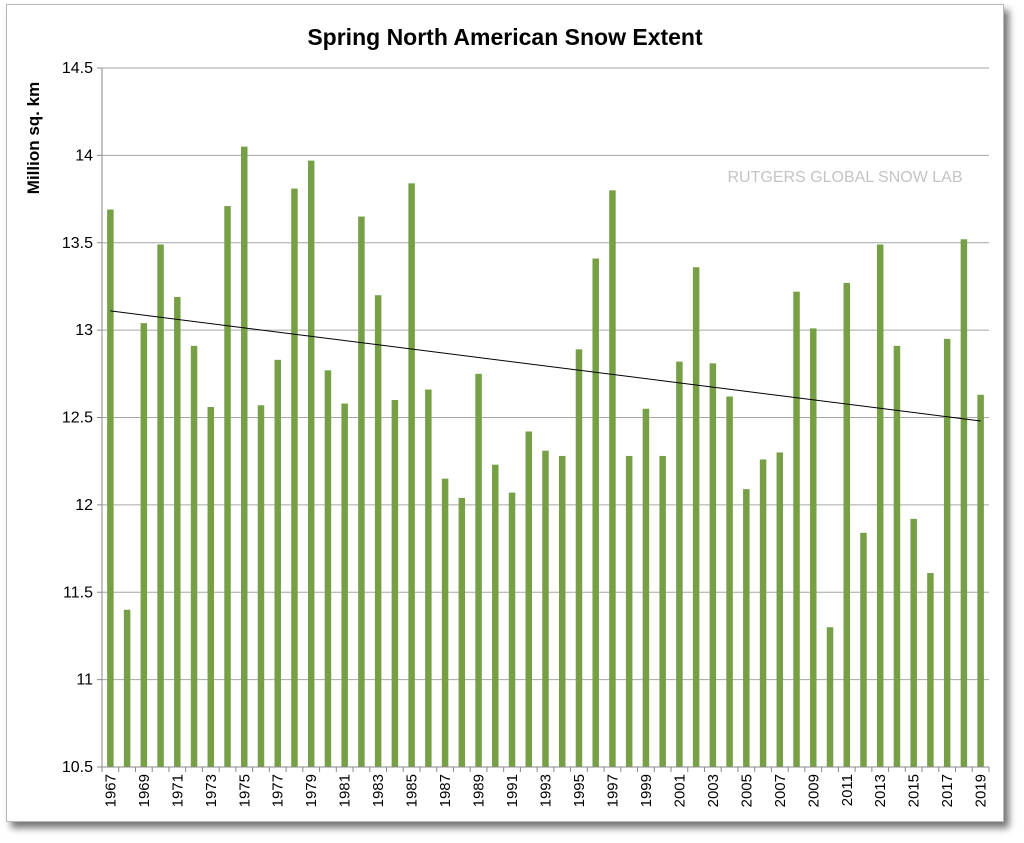 This screenshot has width=1024, height=843. I want to click on bar-1979, so click(311, 463).